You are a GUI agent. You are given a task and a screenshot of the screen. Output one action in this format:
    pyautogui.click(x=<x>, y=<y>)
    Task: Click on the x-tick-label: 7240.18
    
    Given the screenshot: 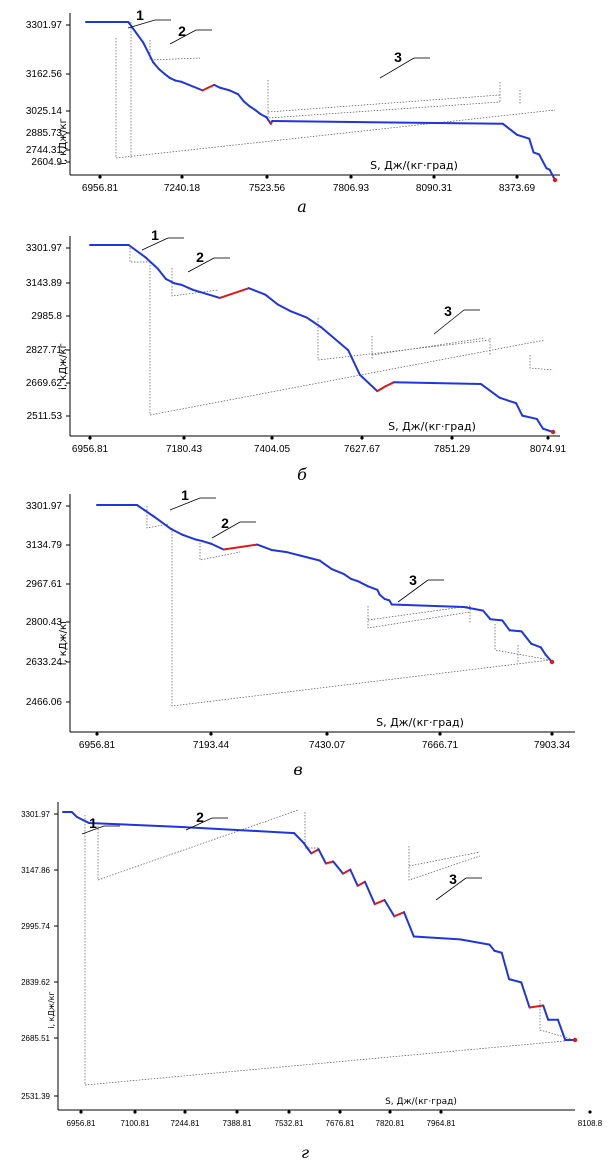 What is the action you would take?
    pyautogui.click(x=182, y=188)
    